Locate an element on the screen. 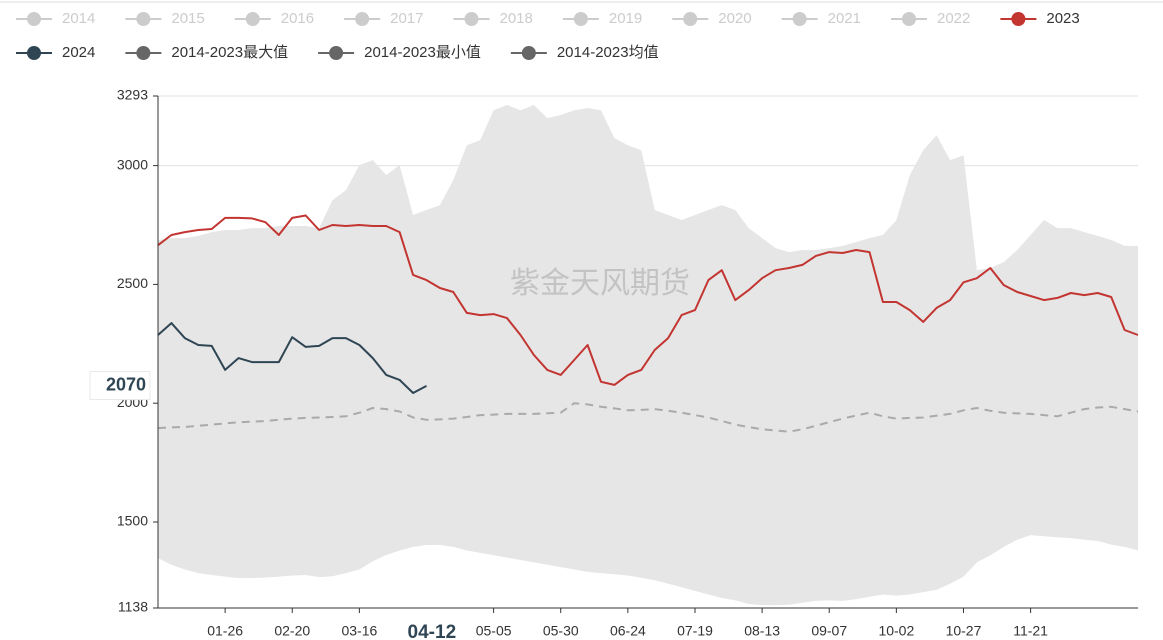 This screenshot has height=640, width=1163. y-tick-label: 3000 is located at coordinates (132, 164).